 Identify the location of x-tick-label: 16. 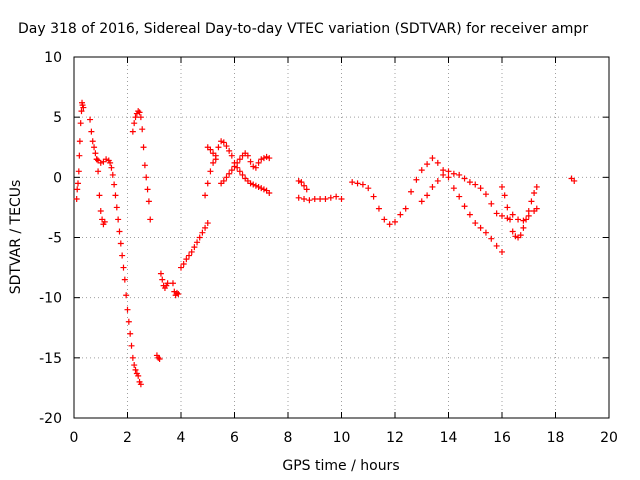
(502, 438).